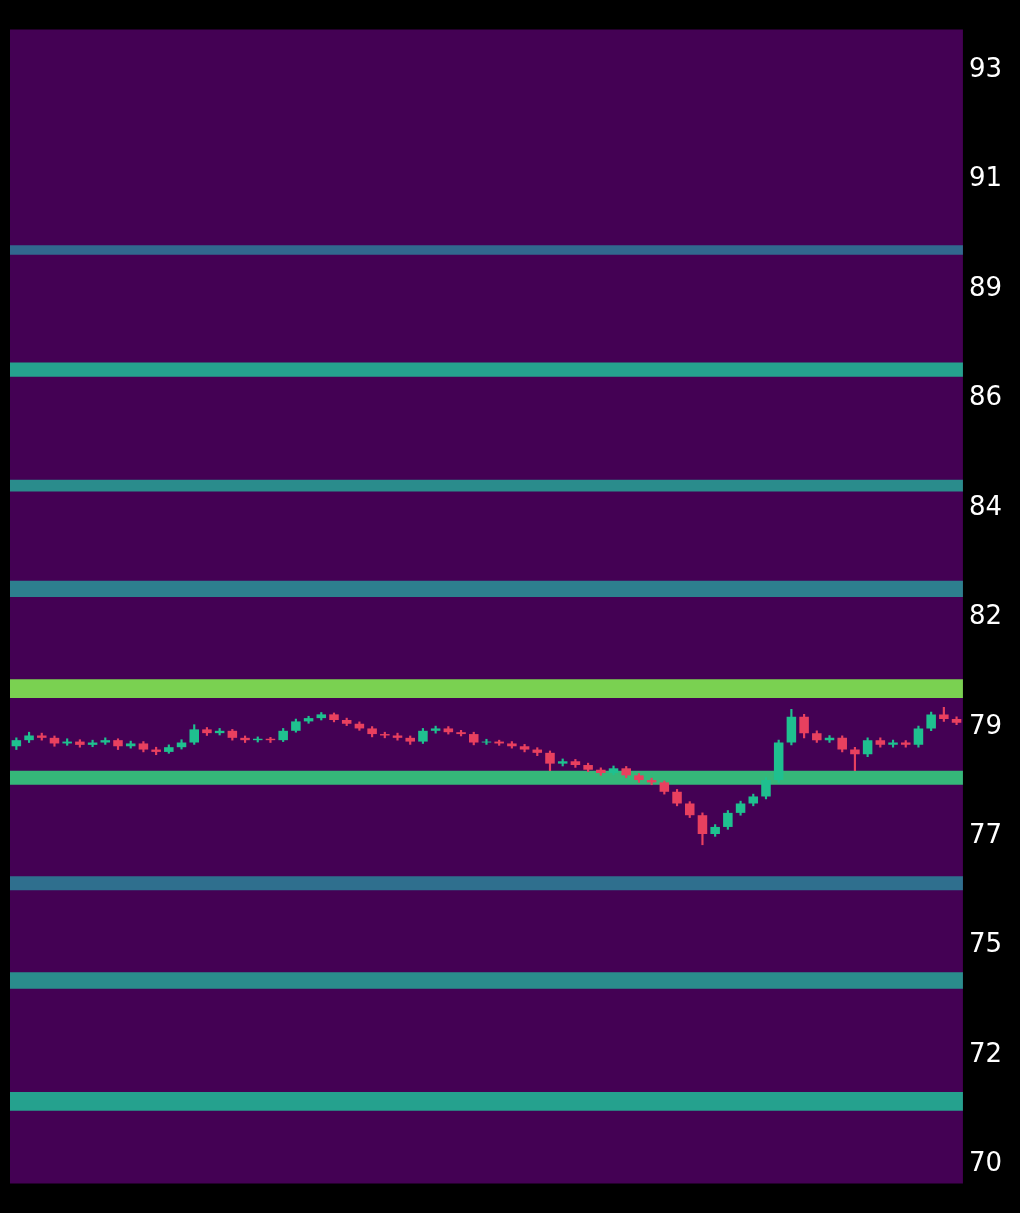 This screenshot has height=1213, width=1020. I want to click on y-tick-label: 75, so click(985, 943).